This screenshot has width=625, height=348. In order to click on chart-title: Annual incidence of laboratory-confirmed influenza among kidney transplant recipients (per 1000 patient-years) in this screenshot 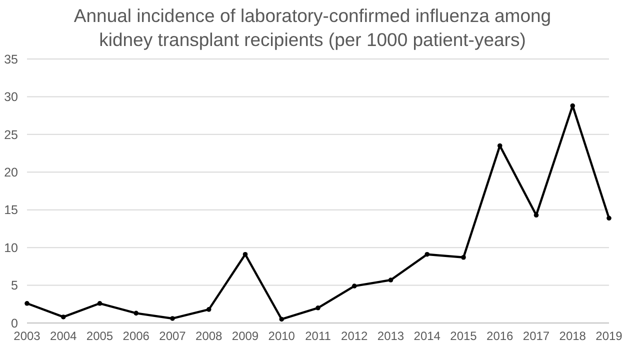, I will do `click(313, 27)`.